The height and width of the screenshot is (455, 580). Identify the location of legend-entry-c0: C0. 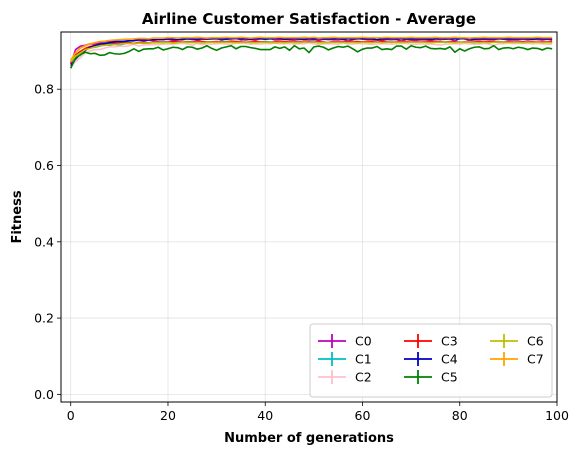
(345, 341).